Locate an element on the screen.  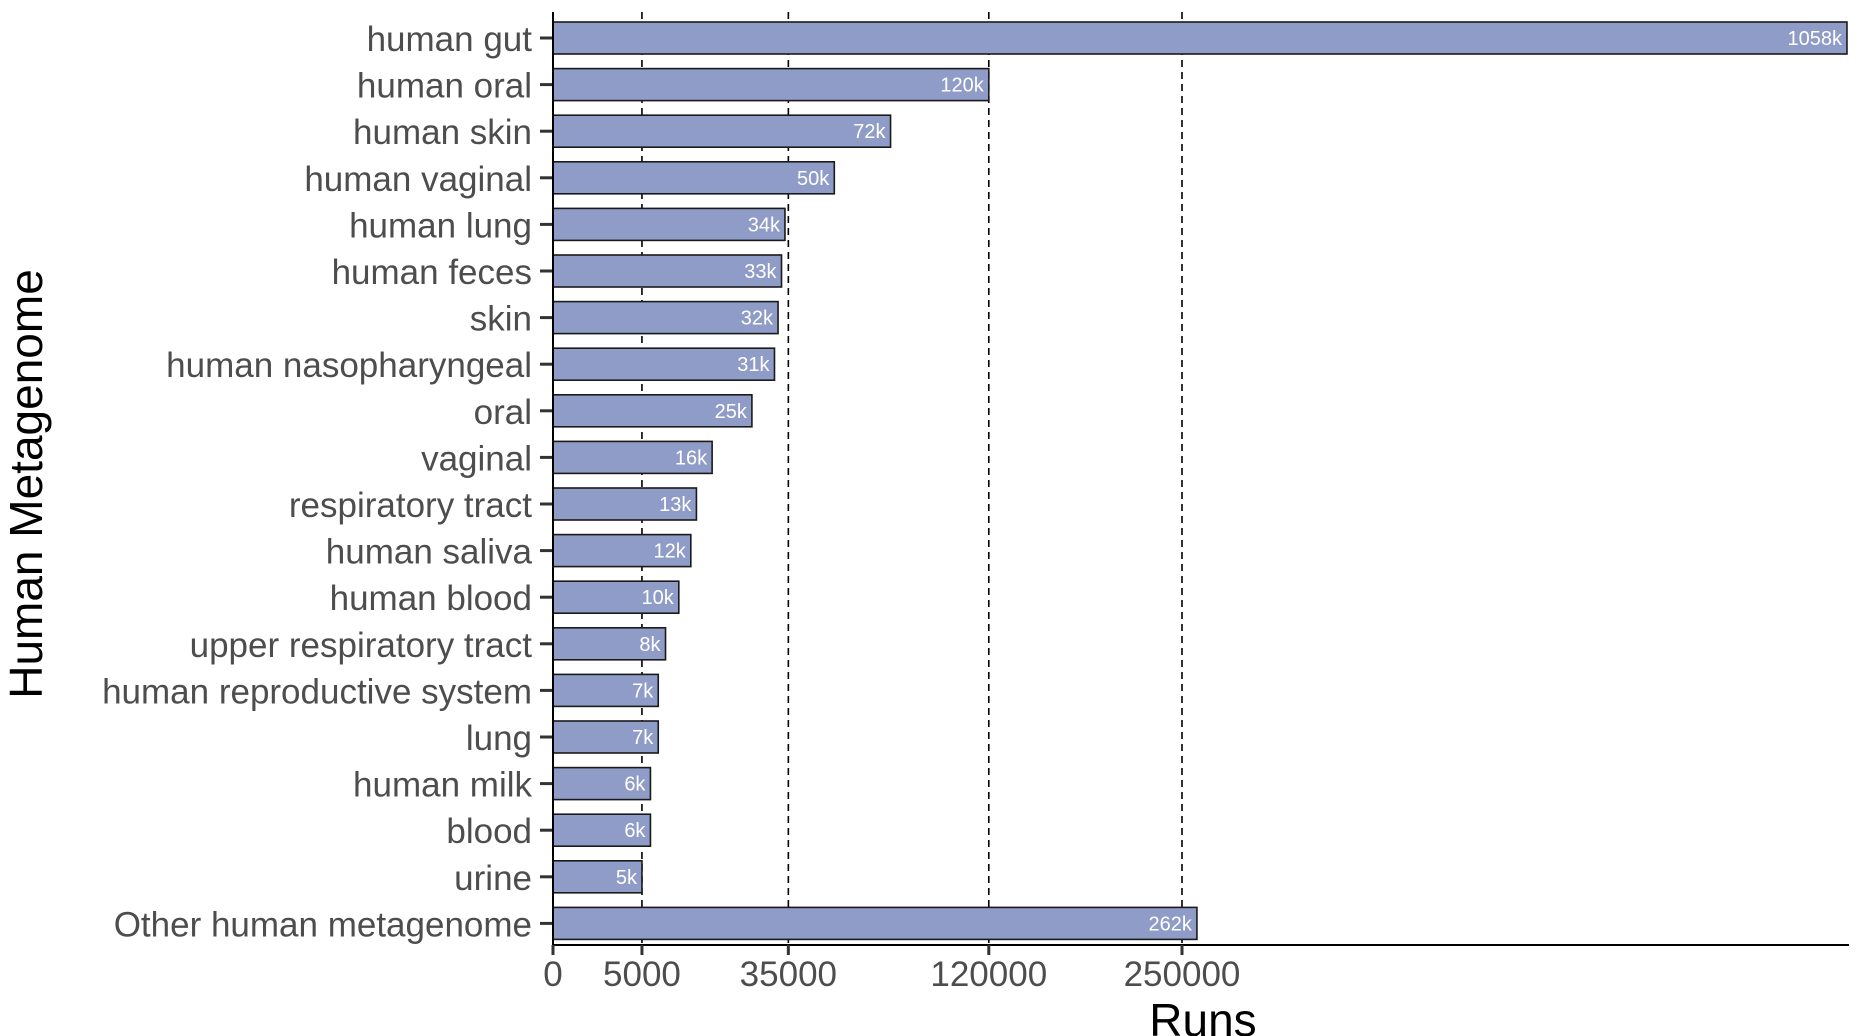
data-label: 31k is located at coordinates (753, 365).